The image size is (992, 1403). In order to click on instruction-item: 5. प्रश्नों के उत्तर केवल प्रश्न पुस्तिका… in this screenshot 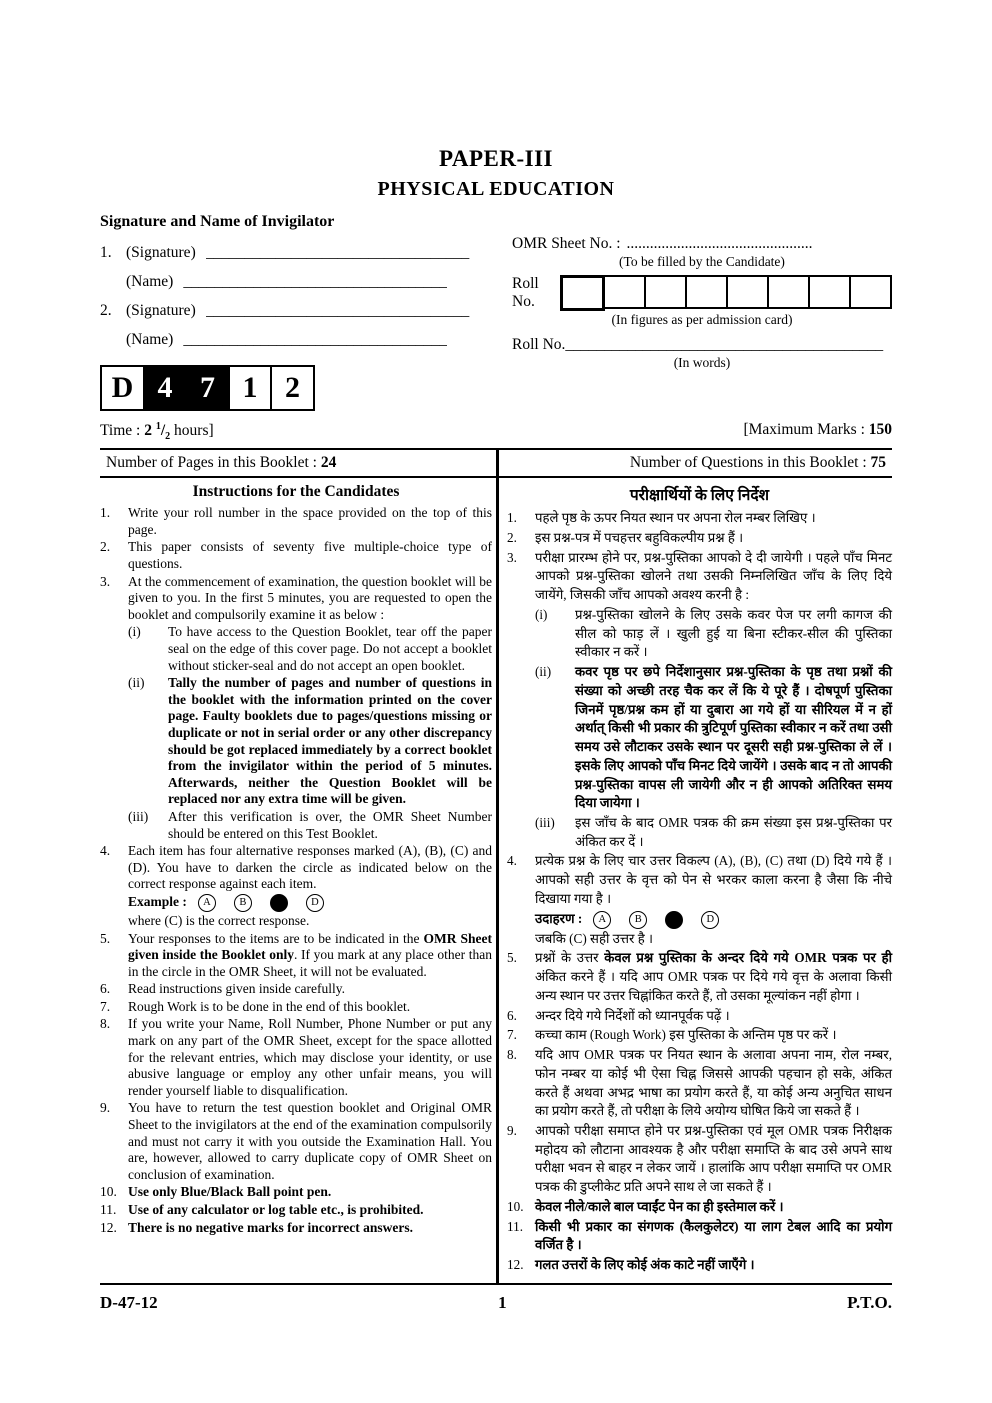, I will do `click(699, 976)`.